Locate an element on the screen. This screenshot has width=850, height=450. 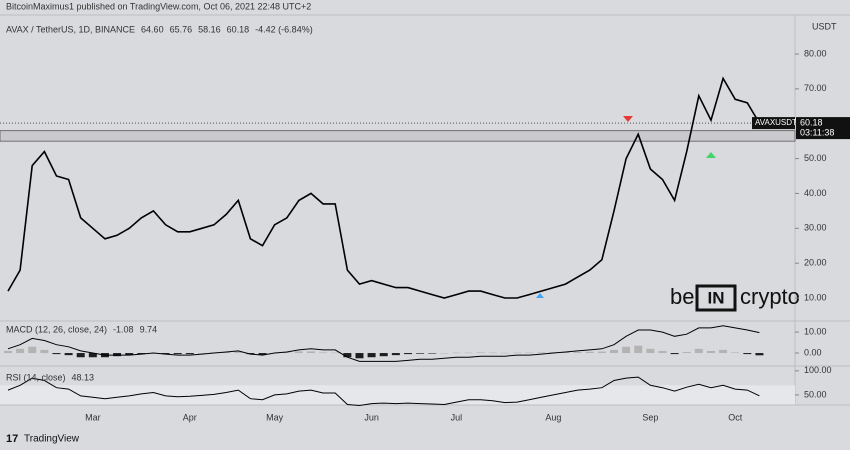
watermark-text: be is located at coordinates (682, 296).